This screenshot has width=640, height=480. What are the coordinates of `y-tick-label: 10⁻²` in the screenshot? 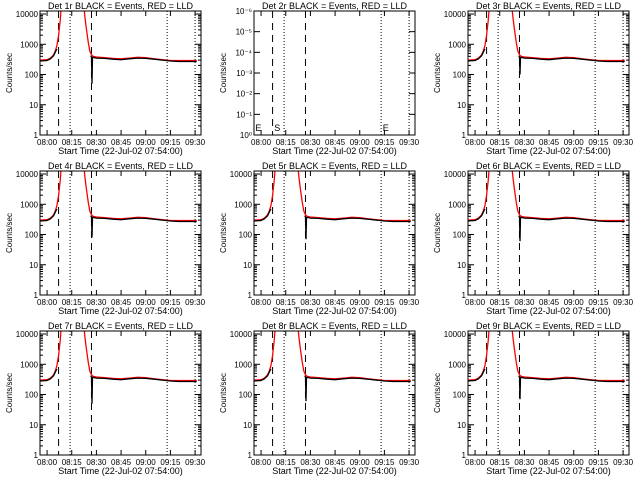 It's located at (244, 94).